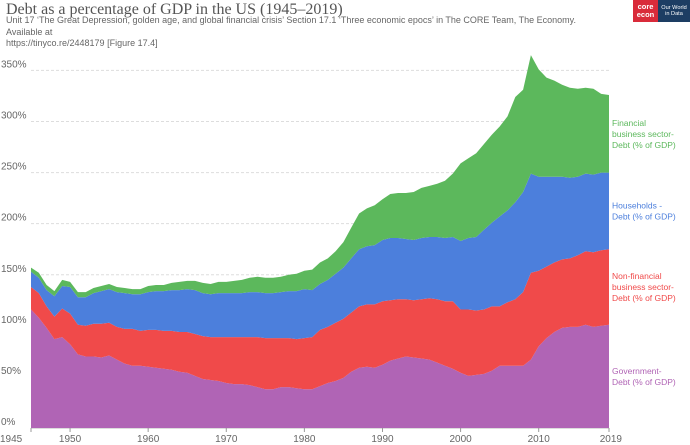  Describe the element at coordinates (643, 287) in the screenshot. I see `series-label-2-line-2: business sector-` at that location.